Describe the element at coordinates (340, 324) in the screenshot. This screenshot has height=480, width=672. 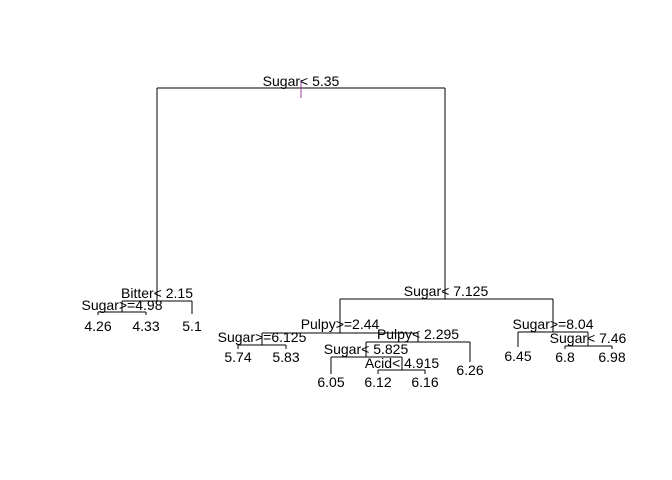
I see `split-label-pulpy-244: Pulpy>=2.44` at that location.